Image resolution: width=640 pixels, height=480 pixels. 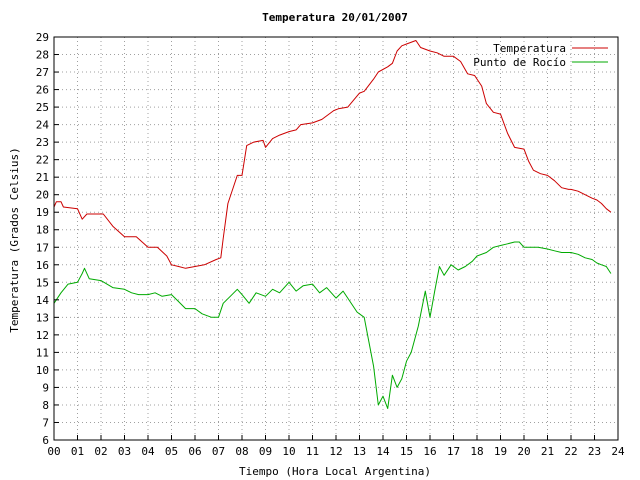 I want to click on y-tick-label: 8, so click(x=45, y=405).